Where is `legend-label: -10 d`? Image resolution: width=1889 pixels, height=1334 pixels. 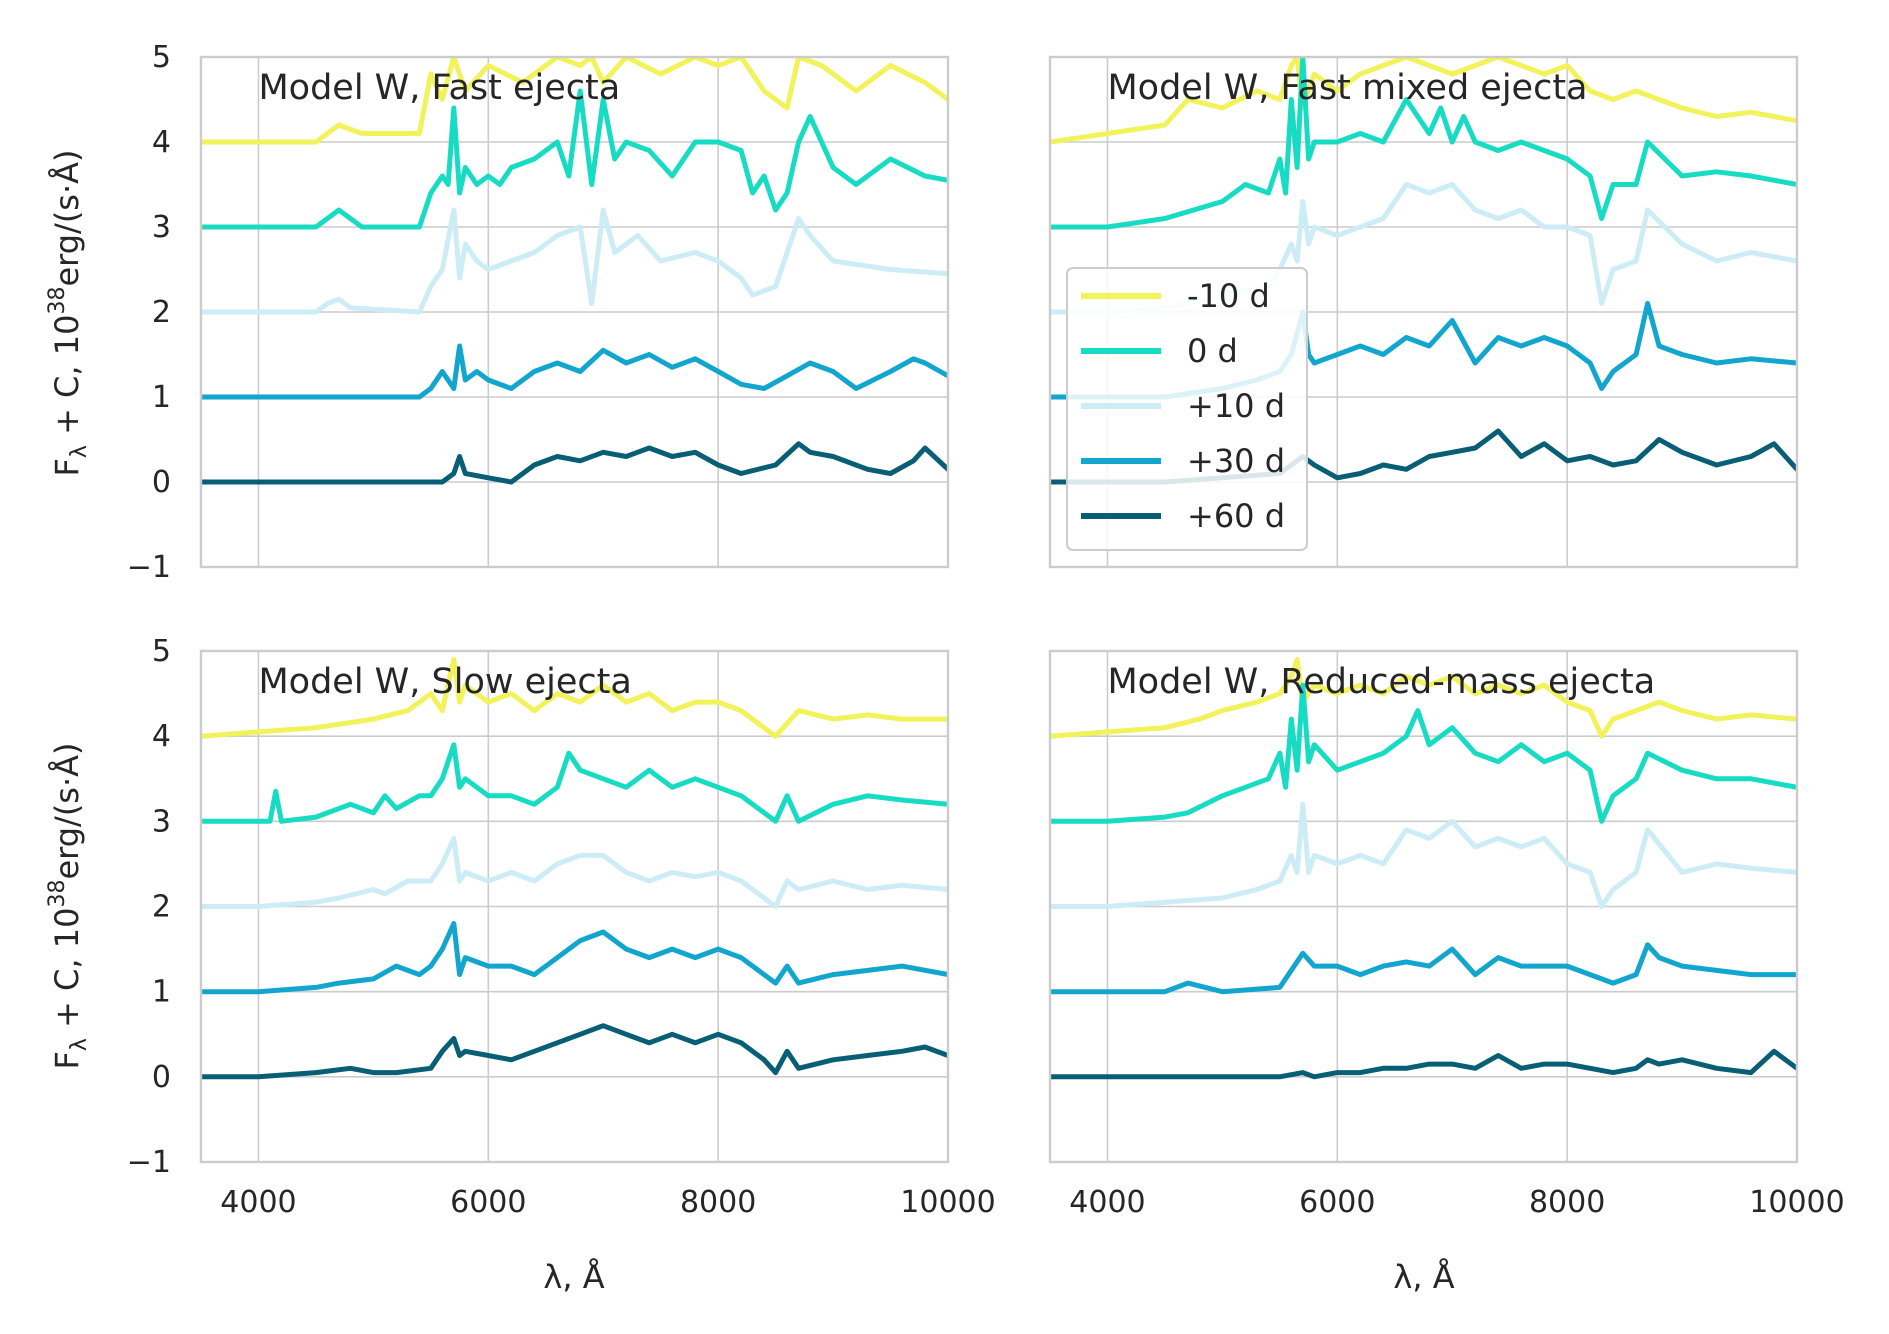
legend-label: -10 d is located at coordinates (1228, 296).